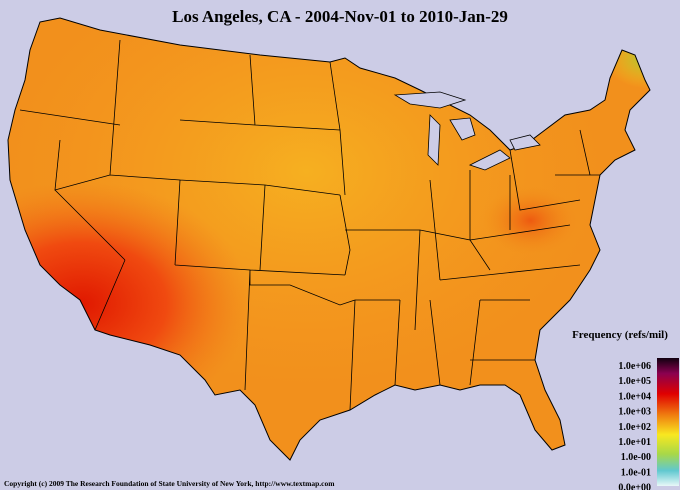  Describe the element at coordinates (634, 366) in the screenshot. I see `legend-label: 1.0e+06` at that location.